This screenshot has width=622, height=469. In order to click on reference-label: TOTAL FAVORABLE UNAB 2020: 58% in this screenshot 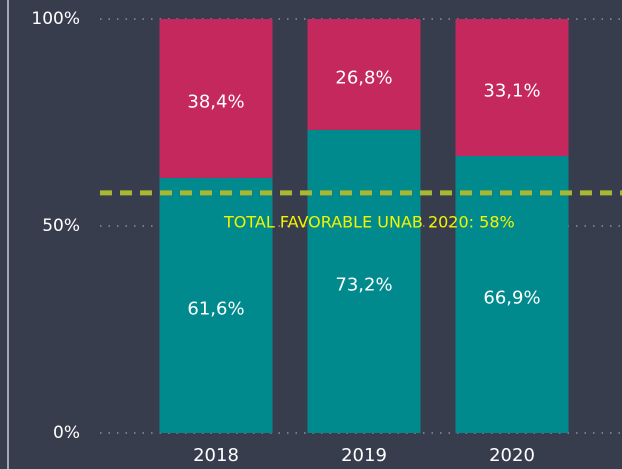, I will do `click(369, 221)`.